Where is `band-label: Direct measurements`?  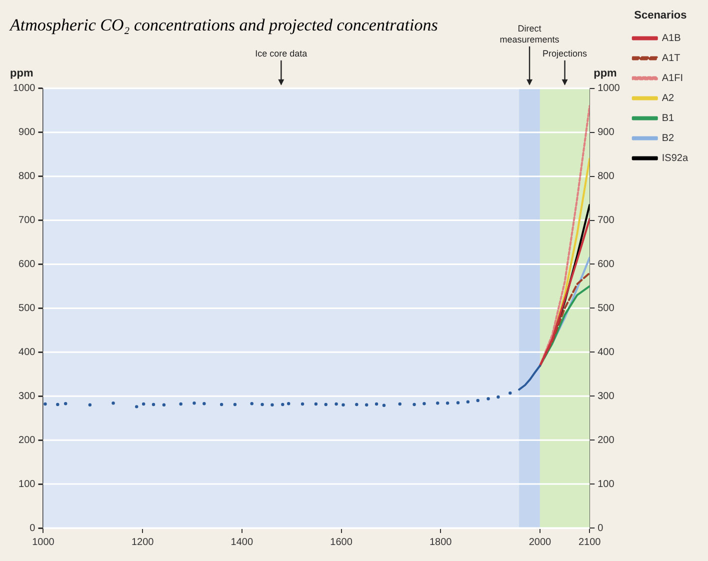
band-label: Direct measurements is located at coordinates (530, 33).